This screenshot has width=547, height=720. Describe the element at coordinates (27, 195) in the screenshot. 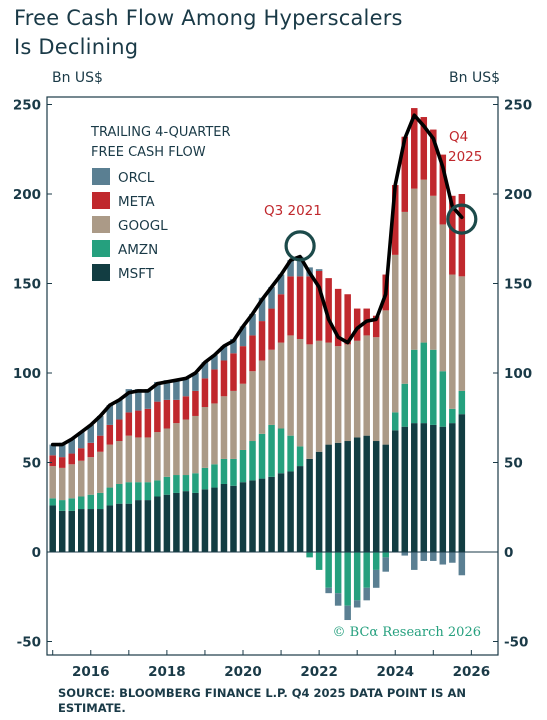

I see `y-tick-label-left: 200` at that location.